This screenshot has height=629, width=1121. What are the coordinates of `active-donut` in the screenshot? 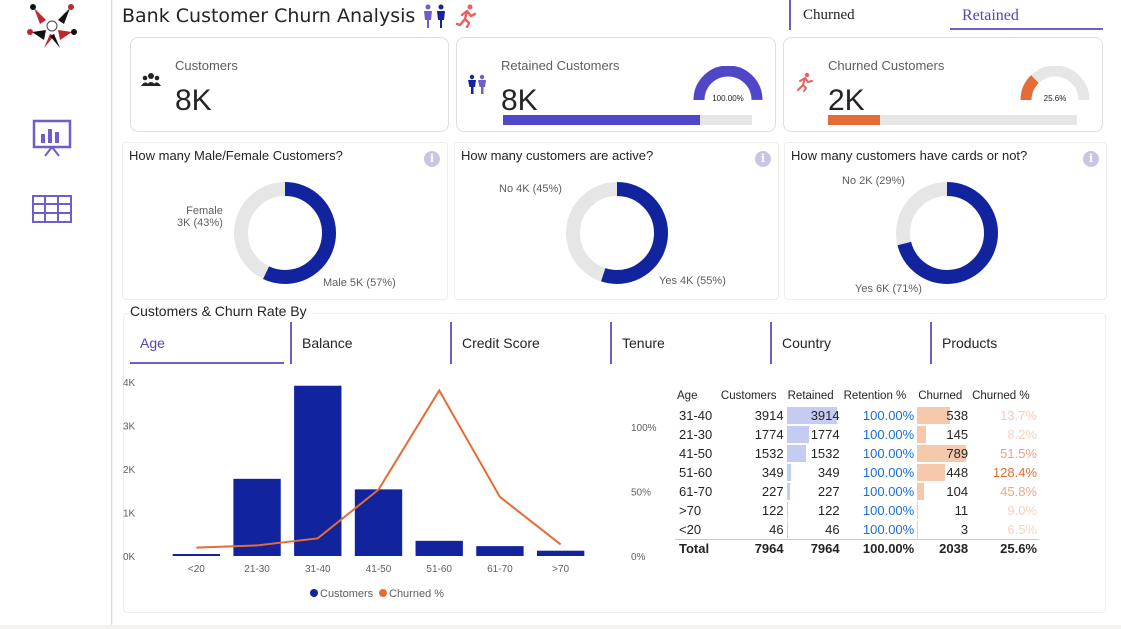 It's located at (617, 233).